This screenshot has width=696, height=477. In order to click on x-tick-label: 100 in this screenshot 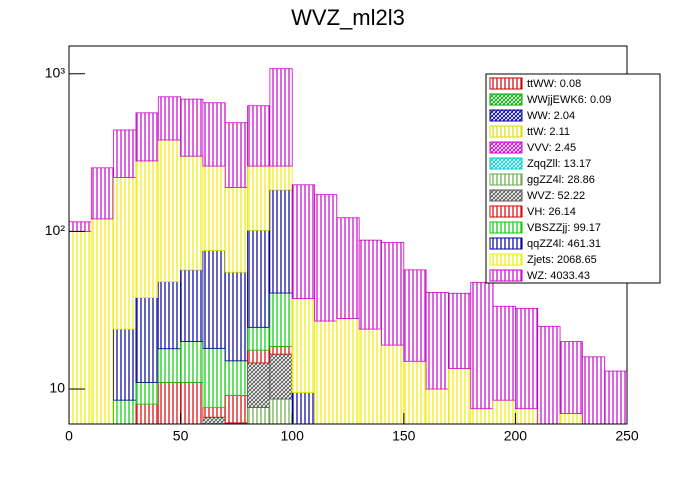, I will do `click(293, 436)`.